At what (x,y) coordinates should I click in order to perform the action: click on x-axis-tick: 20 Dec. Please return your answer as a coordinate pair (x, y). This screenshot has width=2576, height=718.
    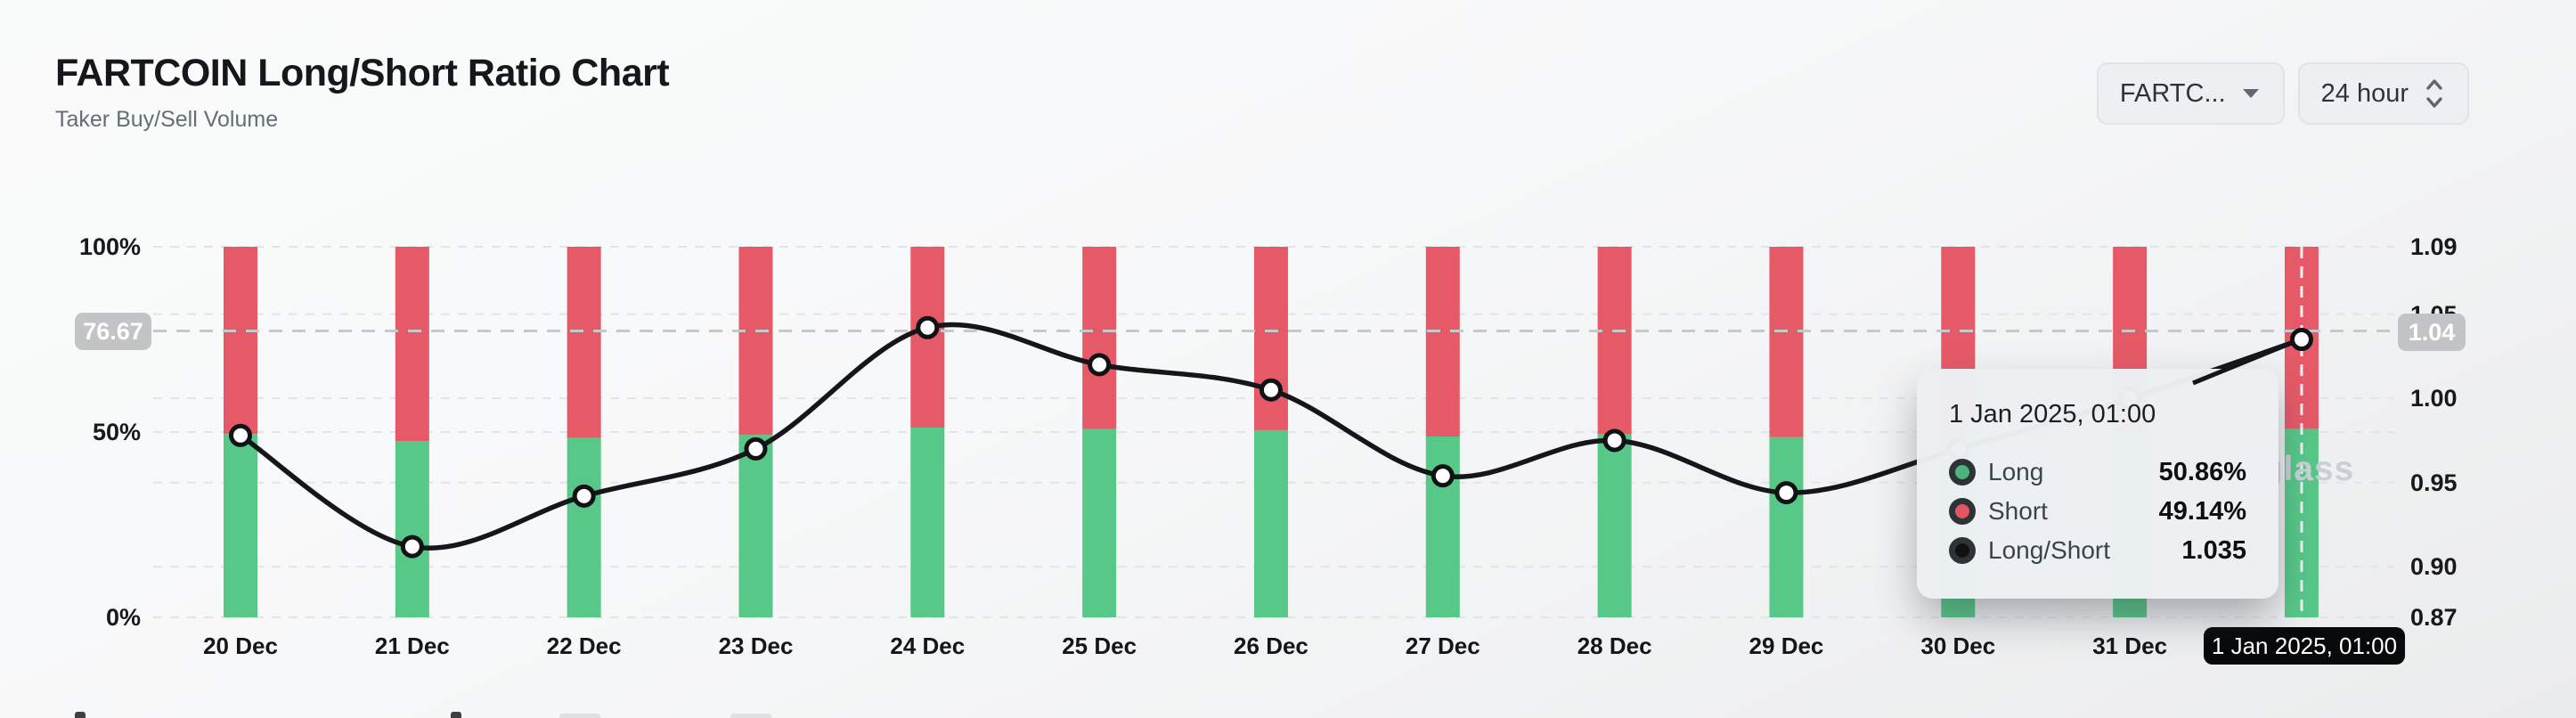
    Looking at the image, I should click on (241, 645).